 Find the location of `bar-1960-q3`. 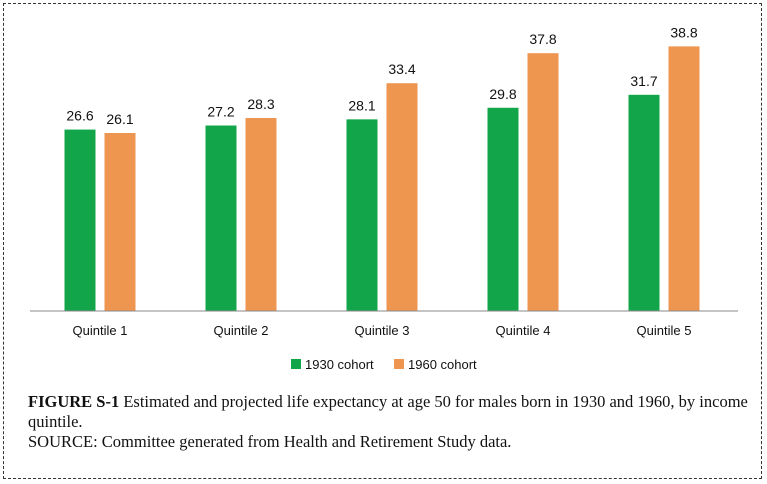

bar-1960-q3 is located at coordinates (402, 197).